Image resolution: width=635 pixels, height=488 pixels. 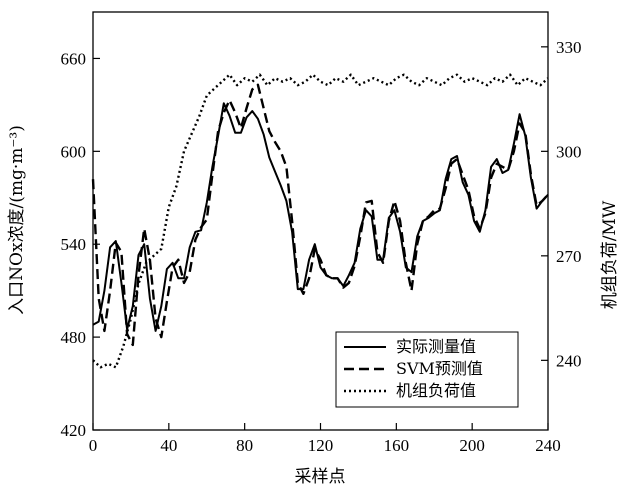 I want to click on legend-label-actual: 实际测量值, so click(x=436, y=346).